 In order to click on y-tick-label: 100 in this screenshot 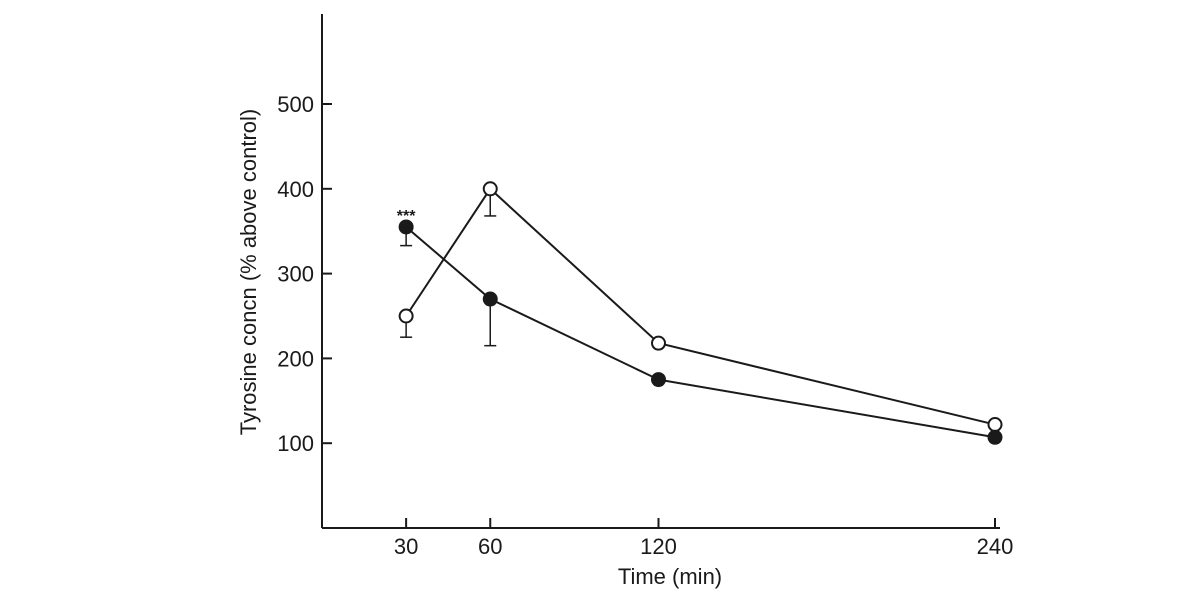, I will do `click(295, 443)`.